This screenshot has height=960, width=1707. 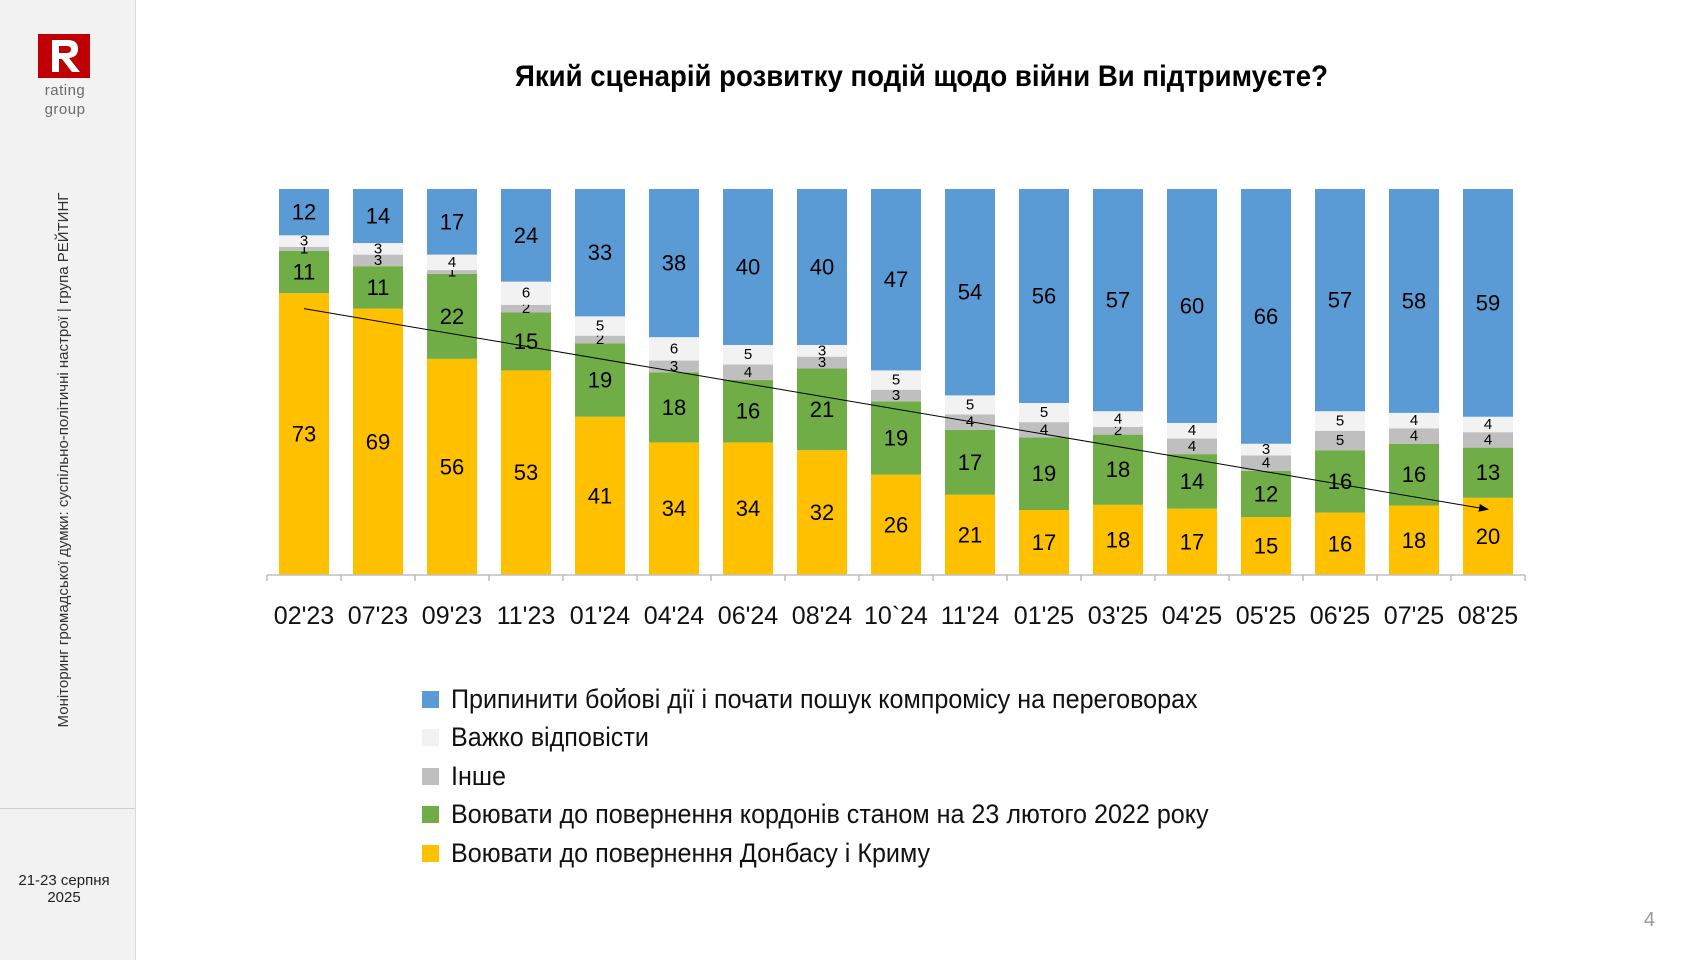 I want to click on data-label: 38, so click(x=674, y=263).